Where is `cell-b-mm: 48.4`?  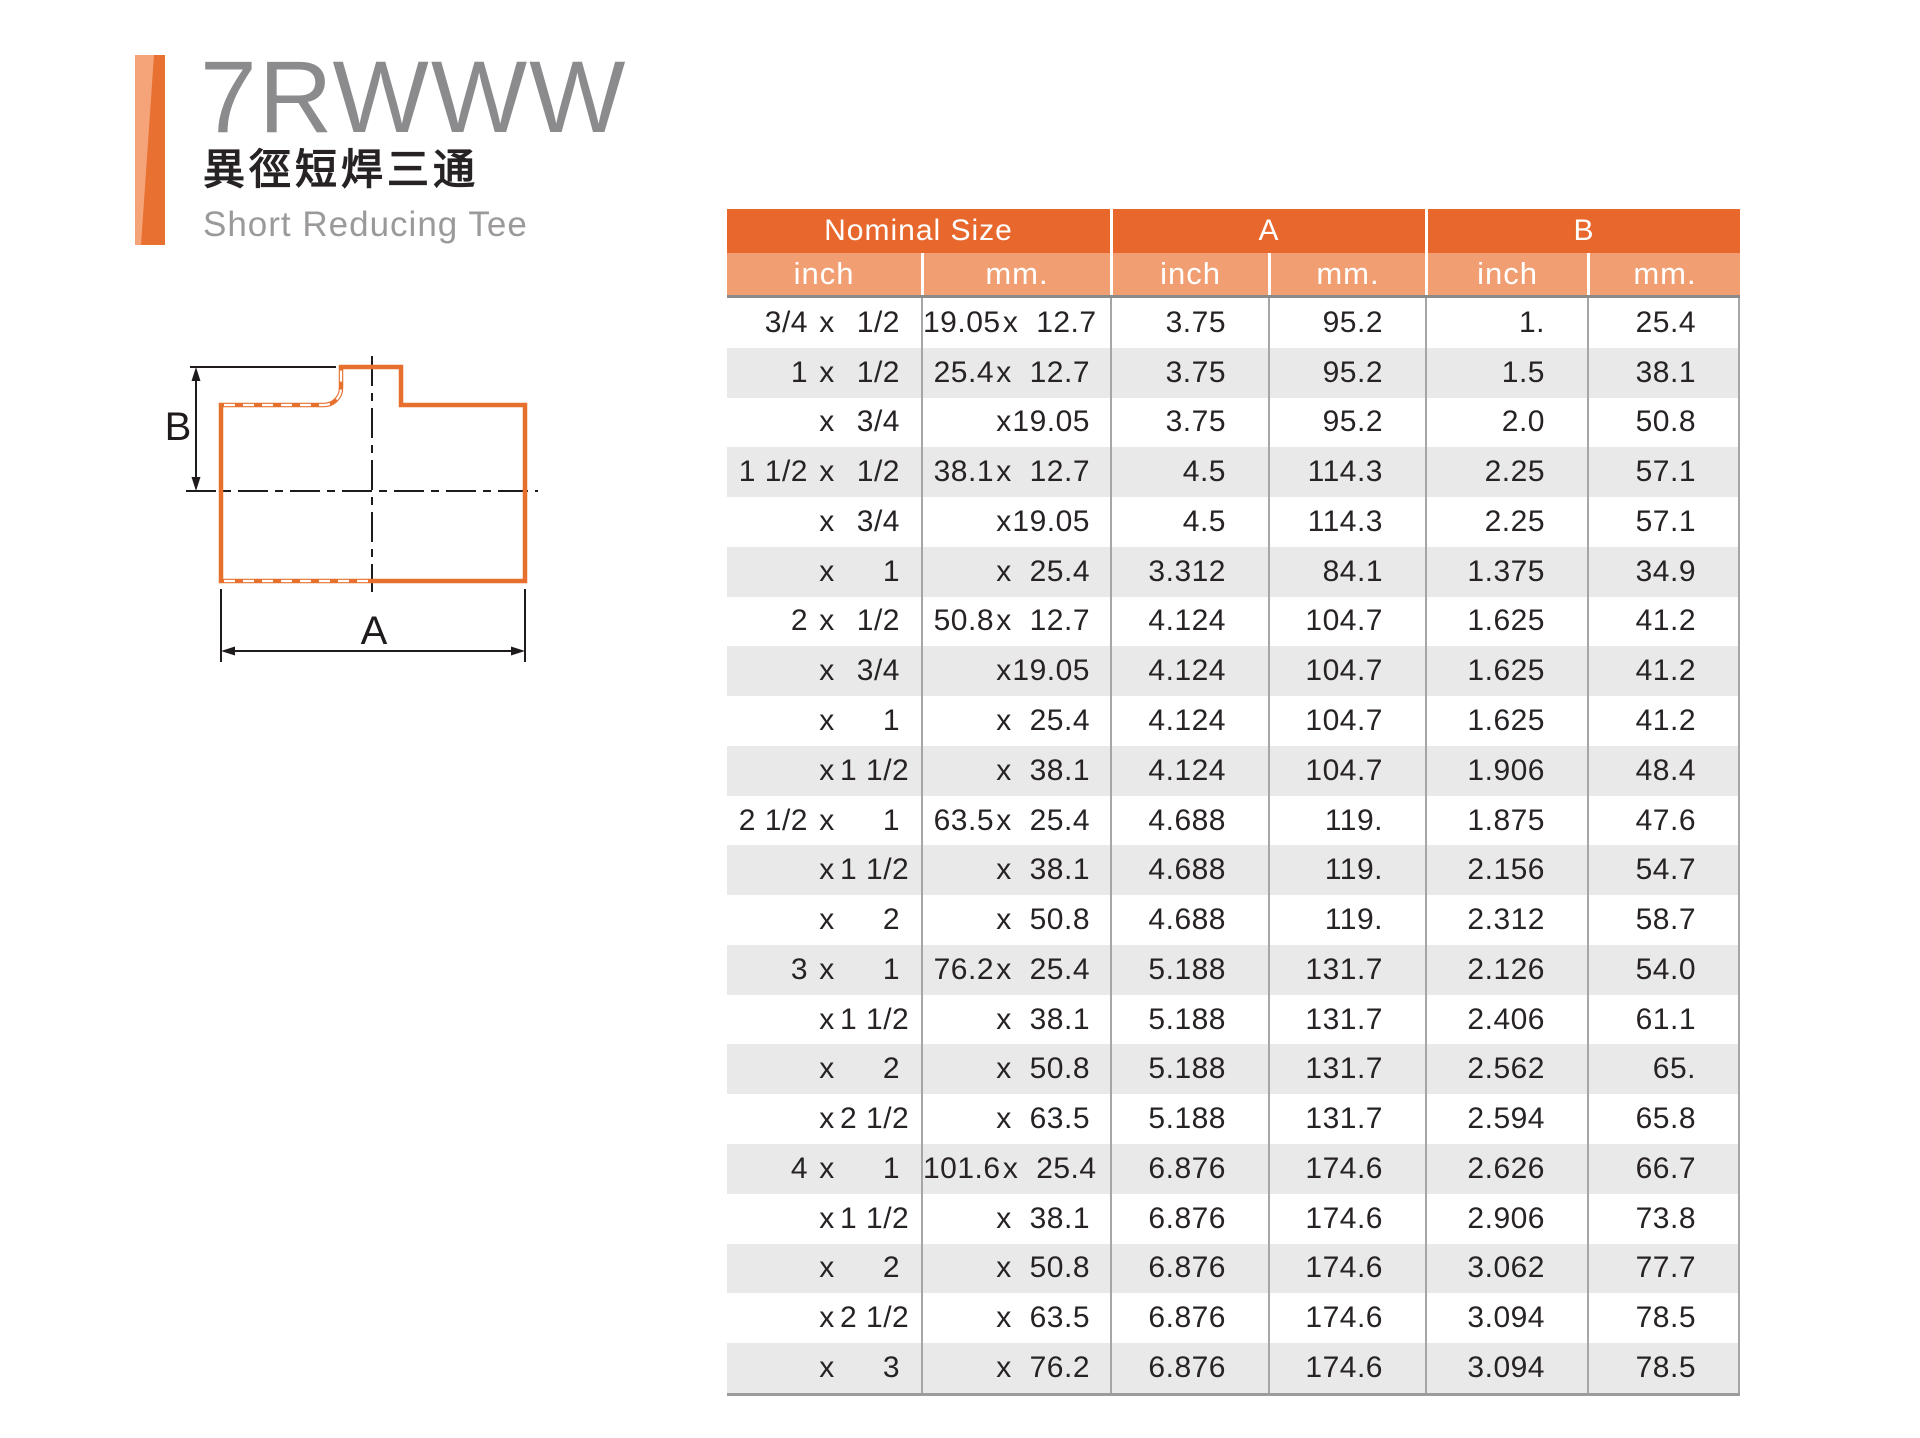
cell-b-mm: 48.4 is located at coordinates (1663, 770).